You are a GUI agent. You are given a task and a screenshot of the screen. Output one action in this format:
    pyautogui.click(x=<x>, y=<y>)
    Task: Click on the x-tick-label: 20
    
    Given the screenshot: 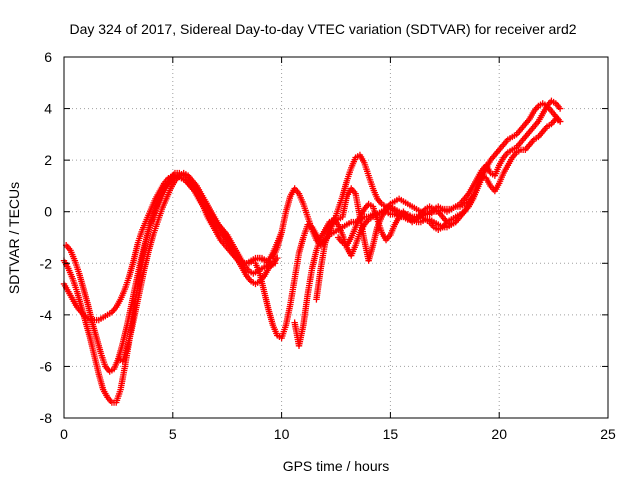 What is the action you would take?
    pyautogui.click(x=499, y=434)
    